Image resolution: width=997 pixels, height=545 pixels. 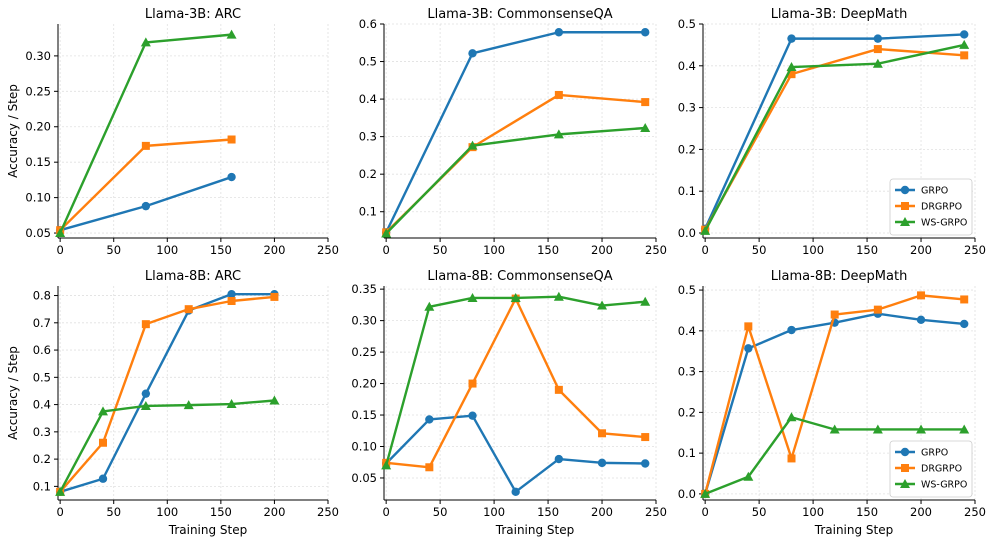 I want to click on legend: GRPO DRGRPO WS-GRPO, so click(x=931, y=469).